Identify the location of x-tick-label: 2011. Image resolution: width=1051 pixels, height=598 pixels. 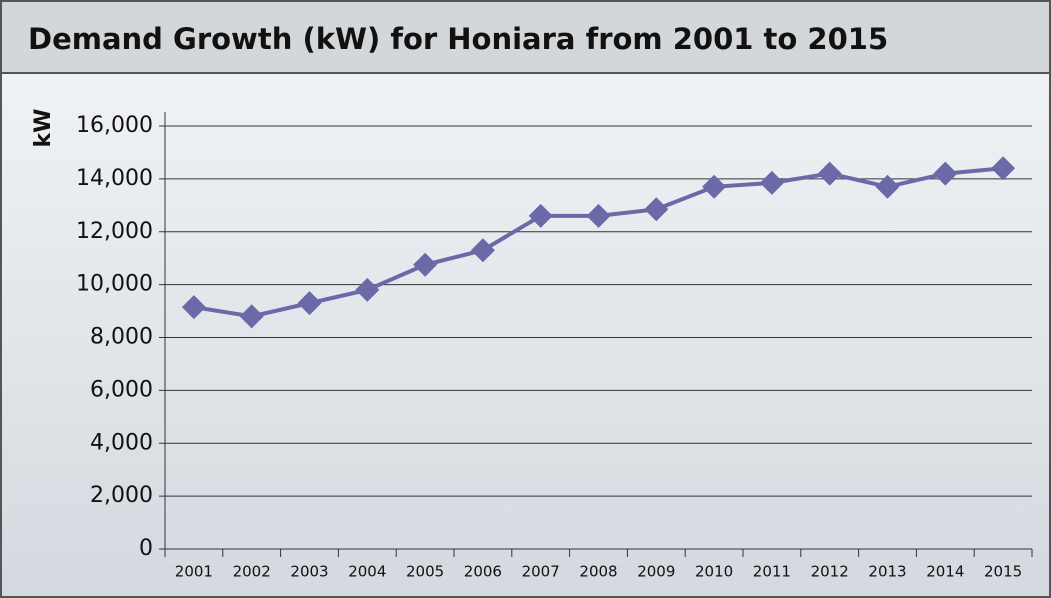
(772, 572).